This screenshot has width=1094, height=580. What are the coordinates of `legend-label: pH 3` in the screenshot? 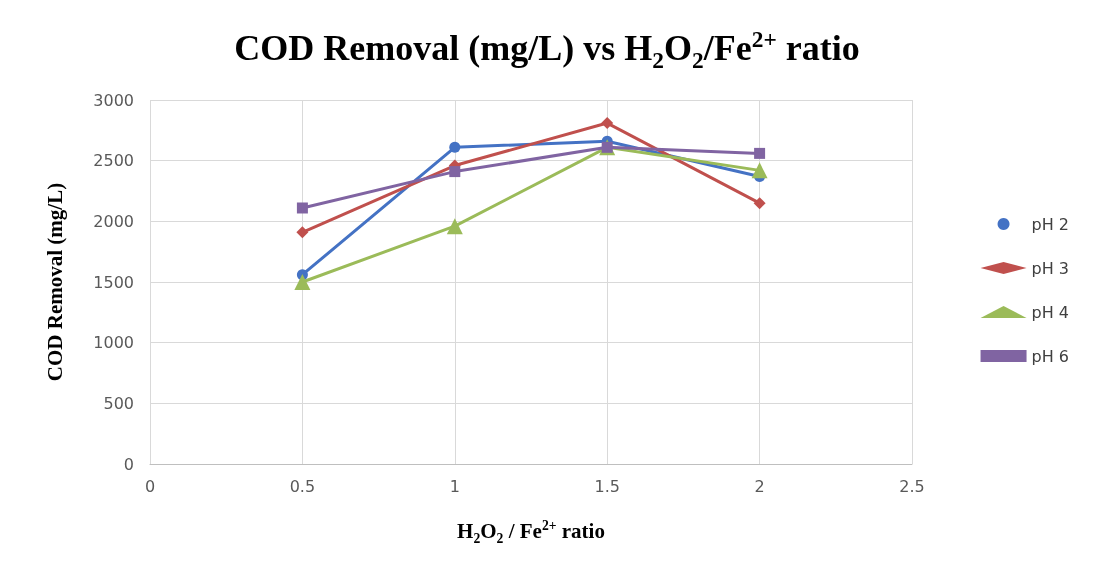 It's located at (1050, 268).